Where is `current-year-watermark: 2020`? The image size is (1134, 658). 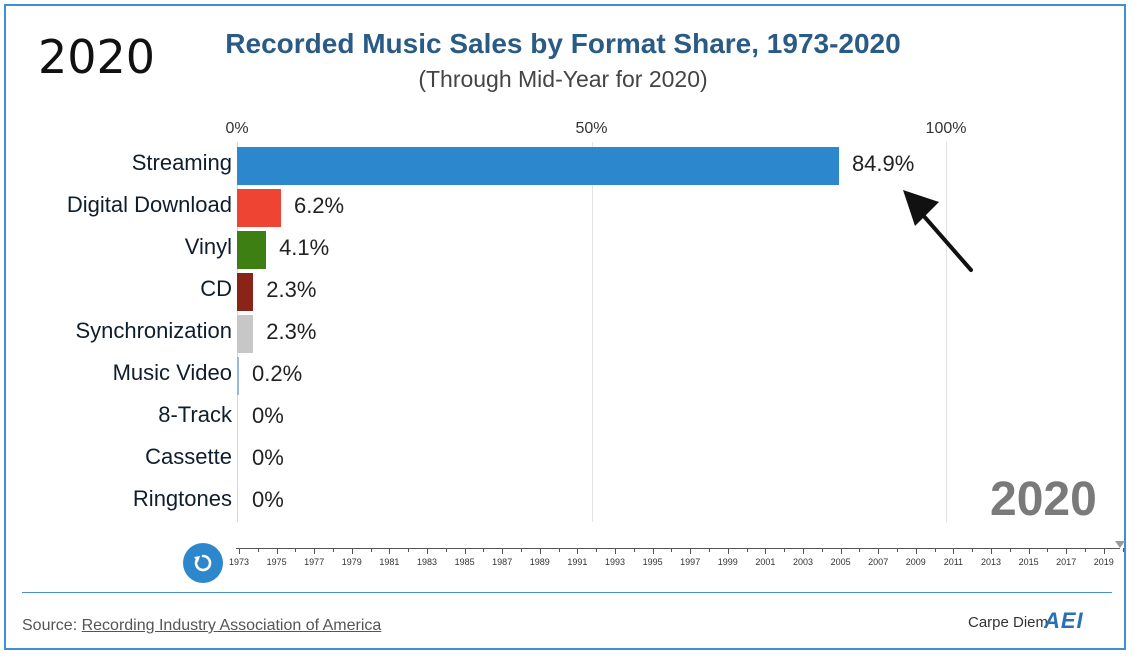 current-year-watermark: 2020 is located at coordinates (1043, 499).